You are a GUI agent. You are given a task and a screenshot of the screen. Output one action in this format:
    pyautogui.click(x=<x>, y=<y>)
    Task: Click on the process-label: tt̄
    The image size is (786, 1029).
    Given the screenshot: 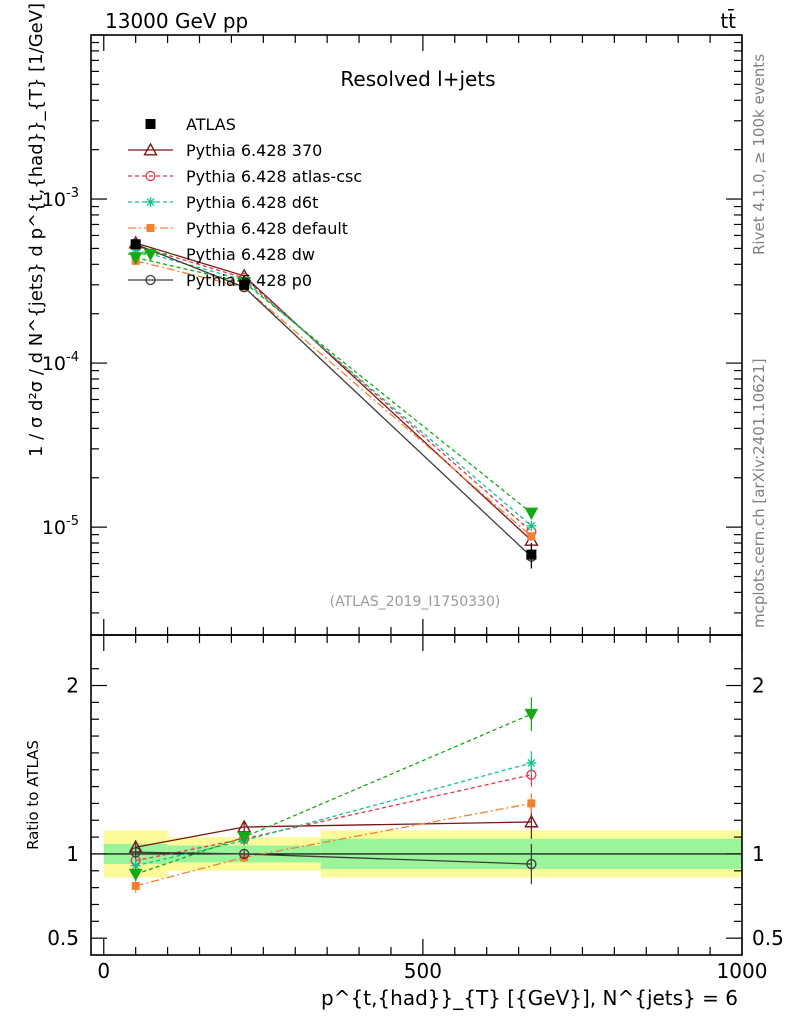 What is the action you would take?
    pyautogui.click(x=728, y=20)
    